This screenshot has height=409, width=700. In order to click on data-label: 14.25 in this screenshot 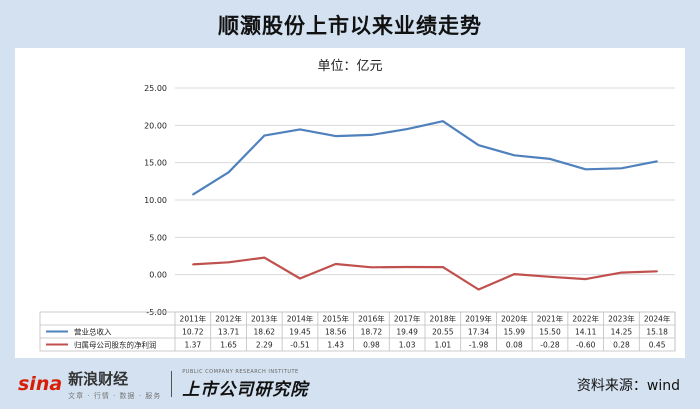, I will do `click(622, 332)`.